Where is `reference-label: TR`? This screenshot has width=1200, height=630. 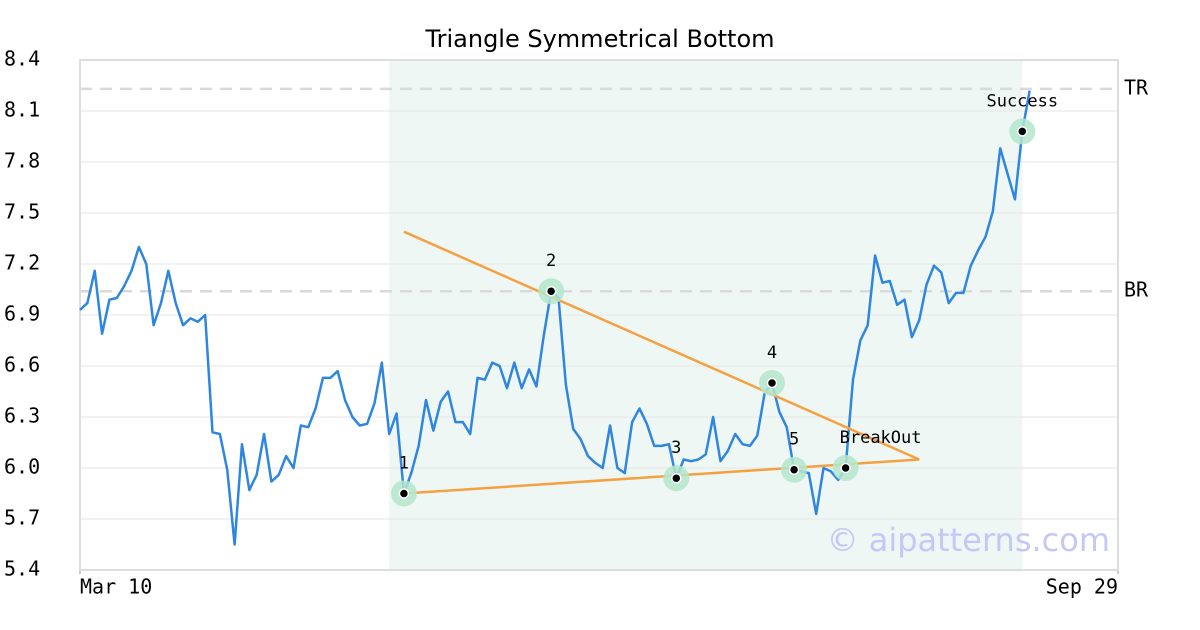 reference-label: TR is located at coordinates (1136, 87).